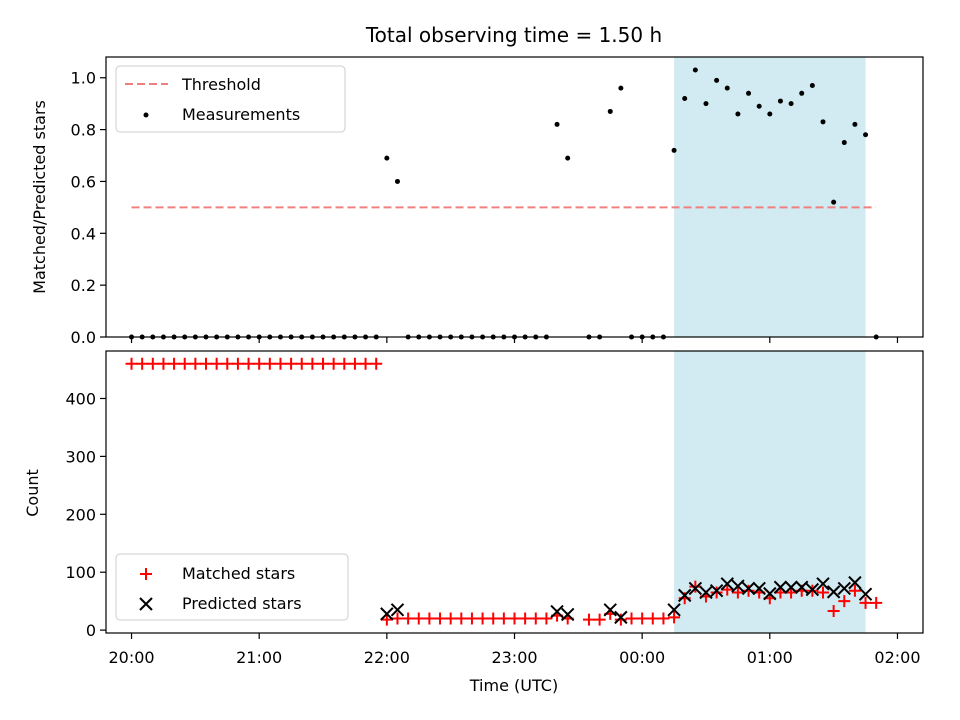 This screenshot has width=960, height=720. Describe the element at coordinates (514, 340) in the screenshot. I see `top-x-ticks` at that location.